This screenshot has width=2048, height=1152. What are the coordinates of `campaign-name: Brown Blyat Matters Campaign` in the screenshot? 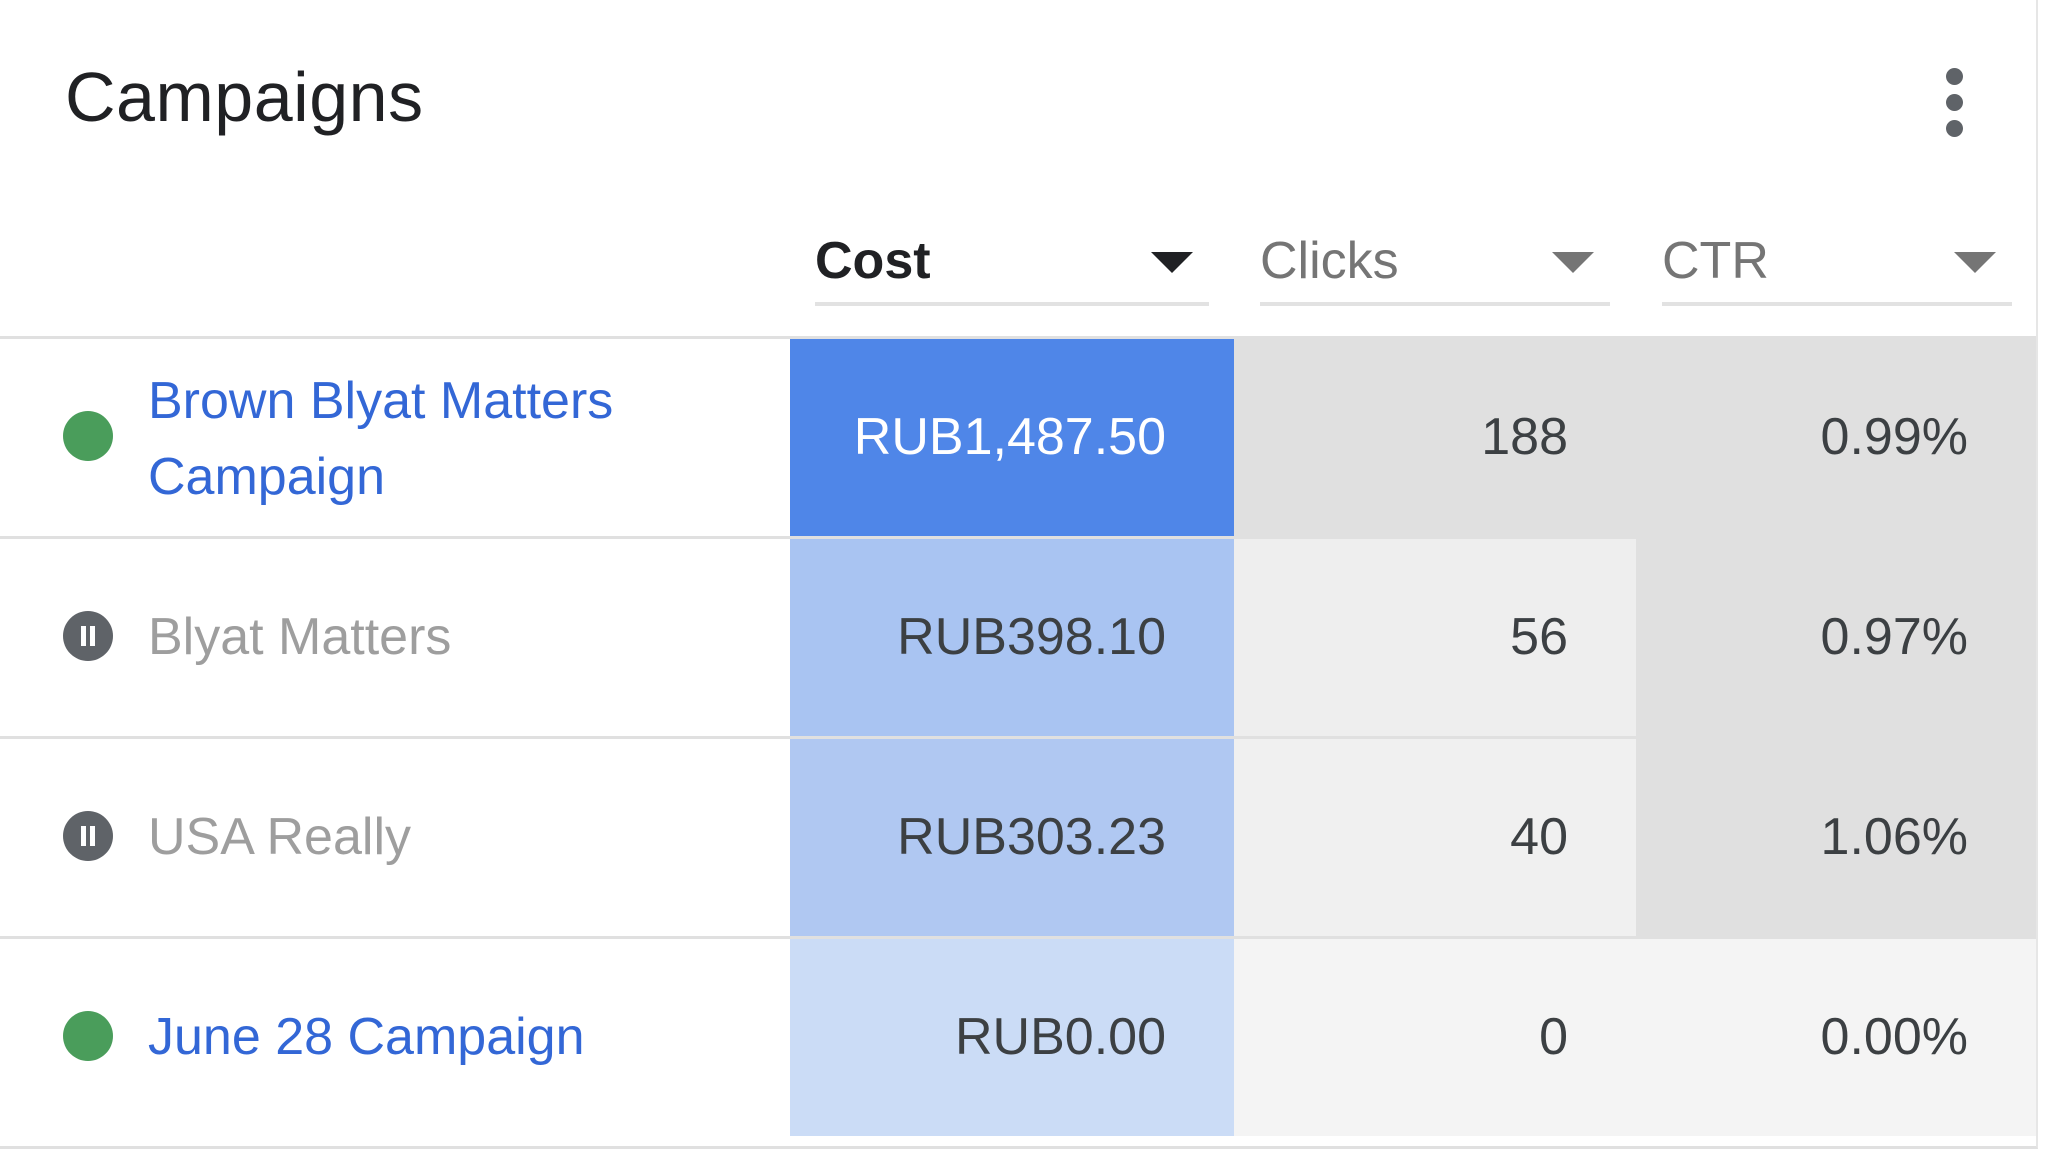 It's located at (381, 439).